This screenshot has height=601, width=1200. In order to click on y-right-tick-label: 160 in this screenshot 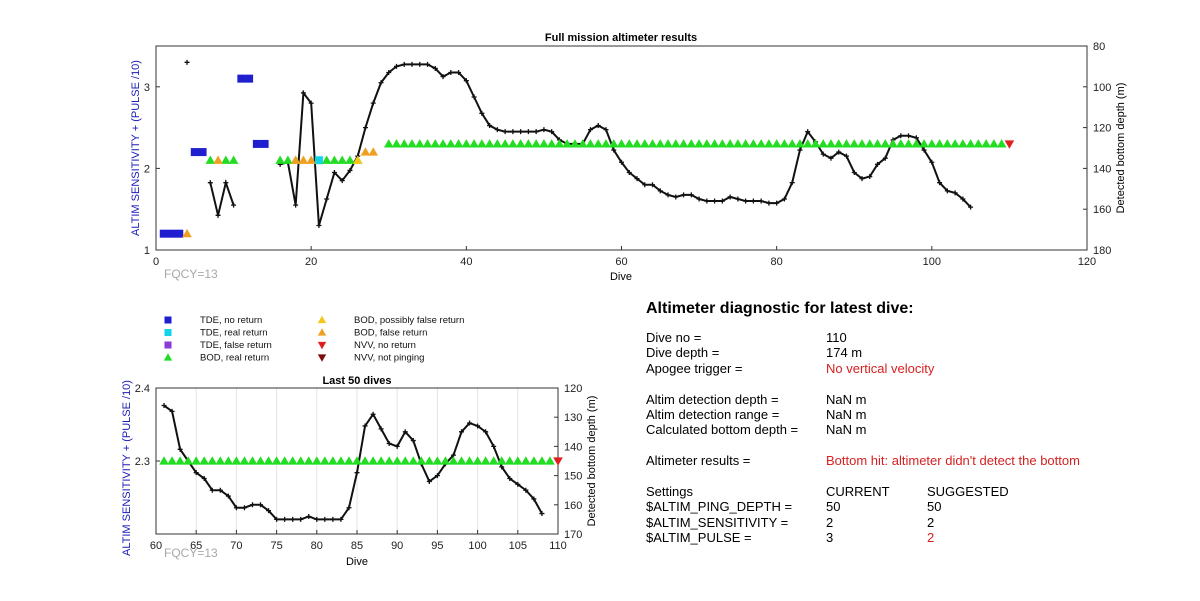, I will do `click(573, 506)`.